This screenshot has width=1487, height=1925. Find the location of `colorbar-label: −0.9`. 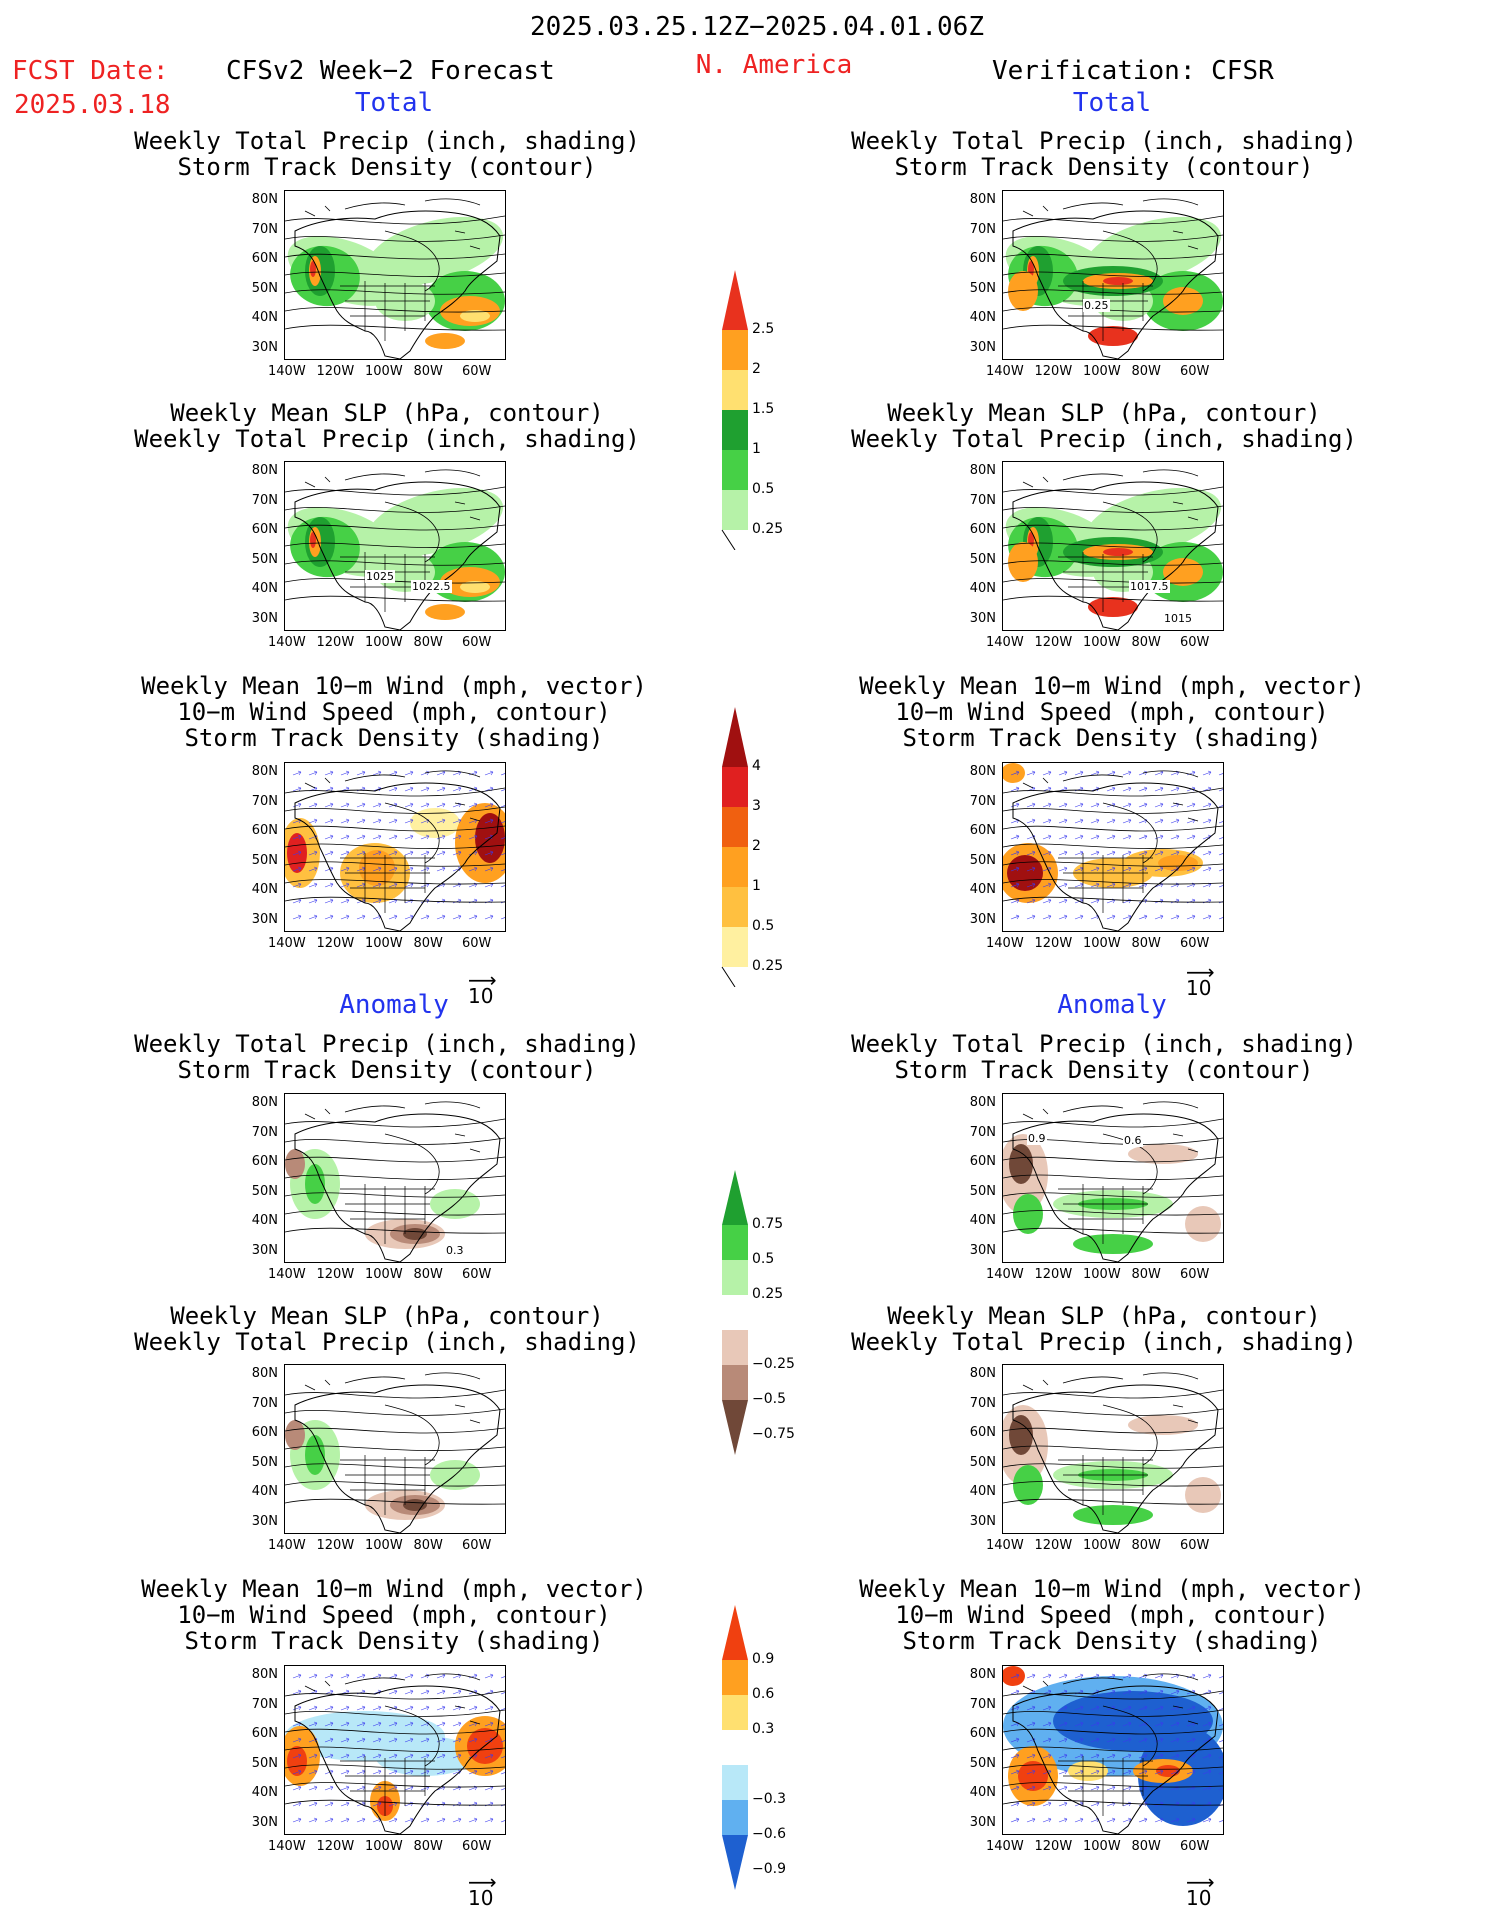

colorbar-label: −0.9 is located at coordinates (769, 1869).